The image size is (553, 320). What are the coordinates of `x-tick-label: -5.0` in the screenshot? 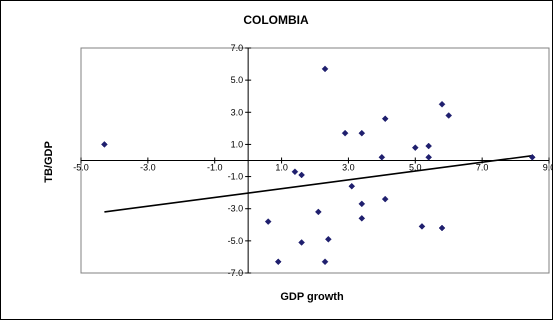 It's located at (81, 168).